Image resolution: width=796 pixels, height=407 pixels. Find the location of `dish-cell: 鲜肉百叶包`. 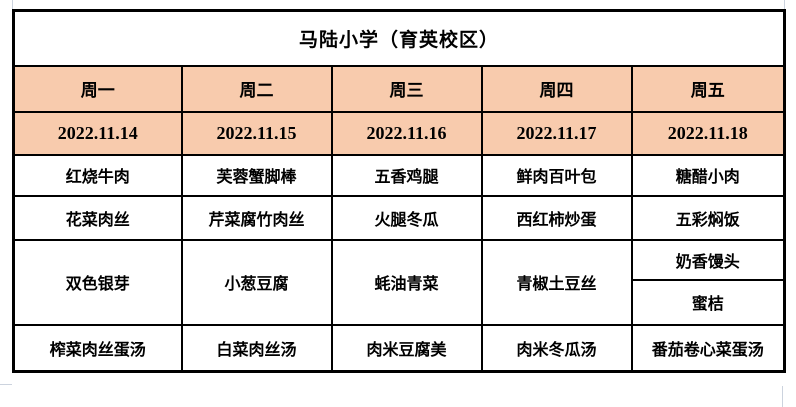

dish-cell: 鲜肉百叶包 is located at coordinates (556, 175).